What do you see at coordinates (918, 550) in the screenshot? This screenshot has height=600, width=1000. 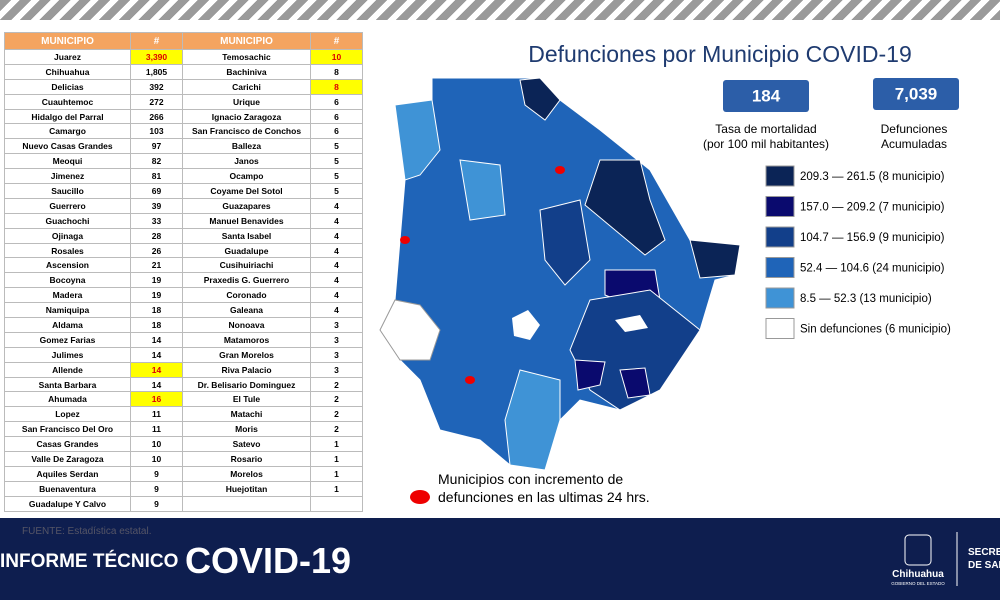 I see `logo` at bounding box center [918, 550].